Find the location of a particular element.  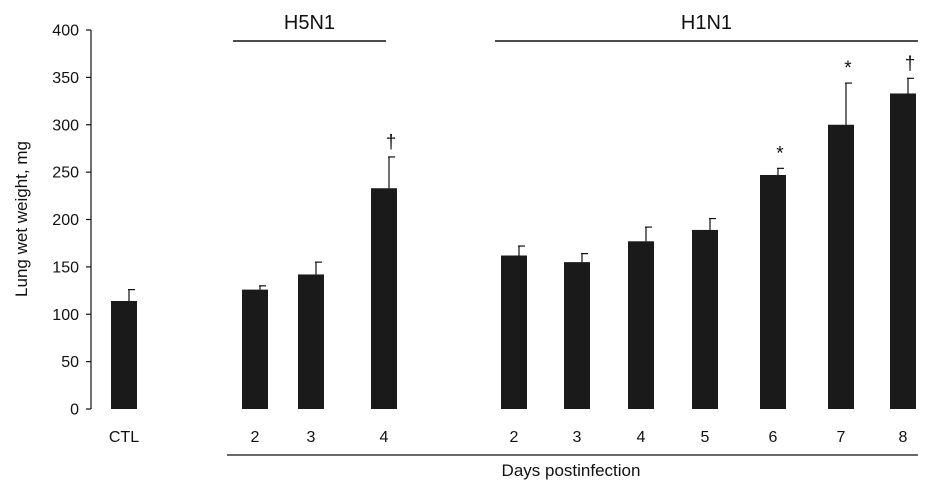

x-tick-label: 8 is located at coordinates (903, 437).